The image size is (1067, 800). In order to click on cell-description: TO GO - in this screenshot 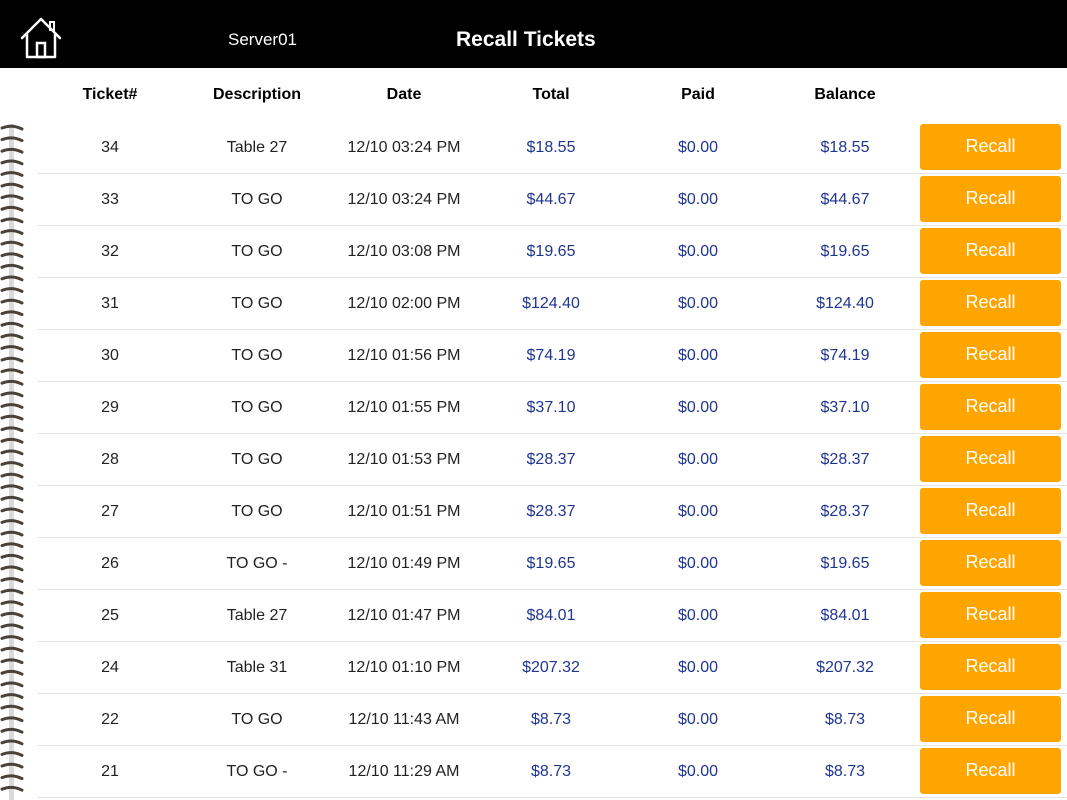, I will do `click(257, 563)`.